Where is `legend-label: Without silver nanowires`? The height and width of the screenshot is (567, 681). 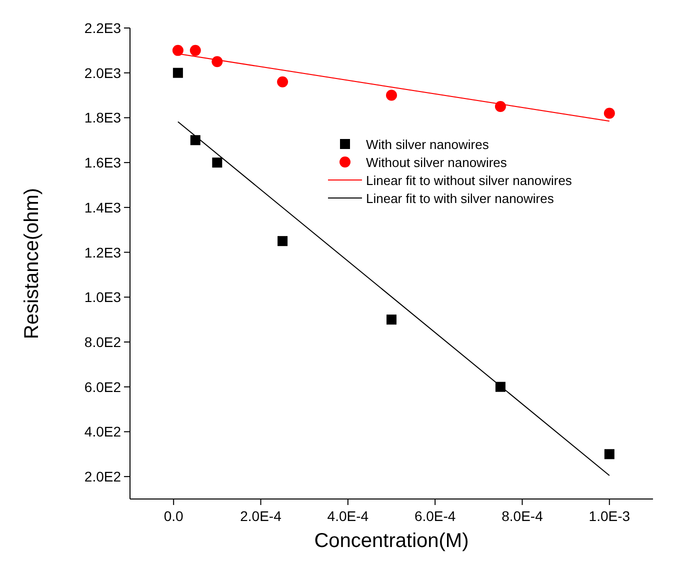 legend-label: Without silver nanowires is located at coordinates (437, 162).